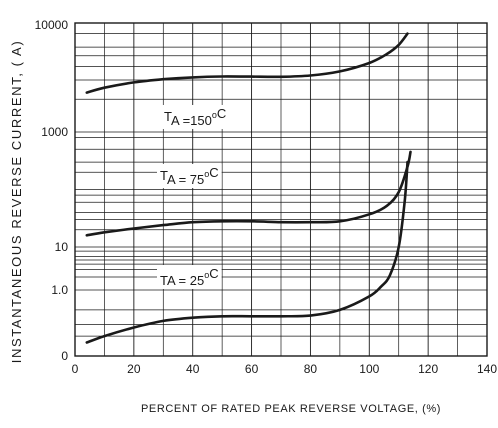 This screenshot has width=498, height=428. What do you see at coordinates (193, 369) in the screenshot?
I see `x-tick-label: 40` at bounding box center [193, 369].